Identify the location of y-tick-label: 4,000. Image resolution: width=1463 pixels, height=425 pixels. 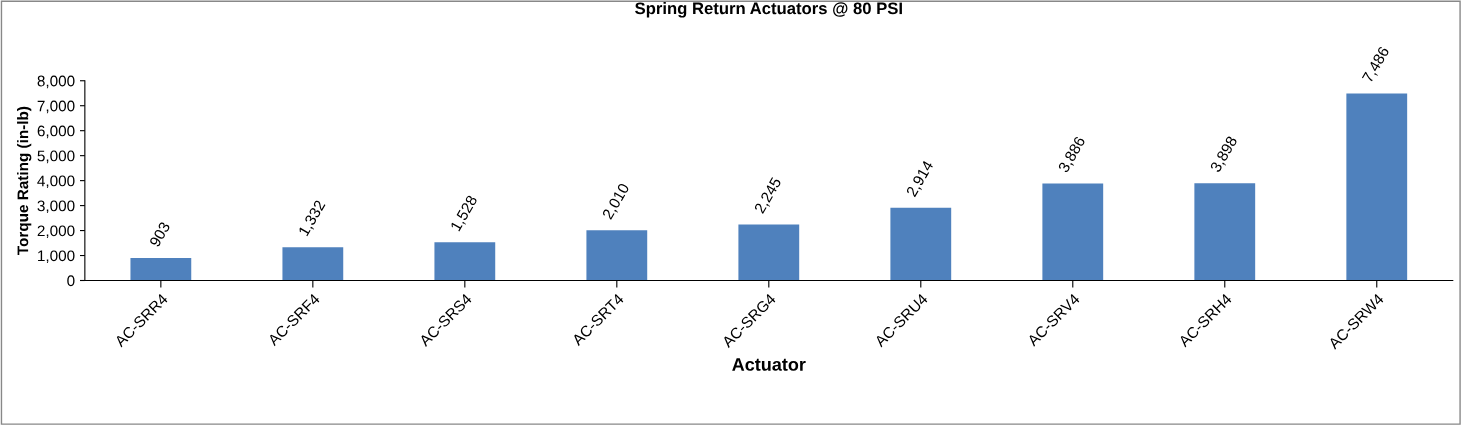
(56, 182).